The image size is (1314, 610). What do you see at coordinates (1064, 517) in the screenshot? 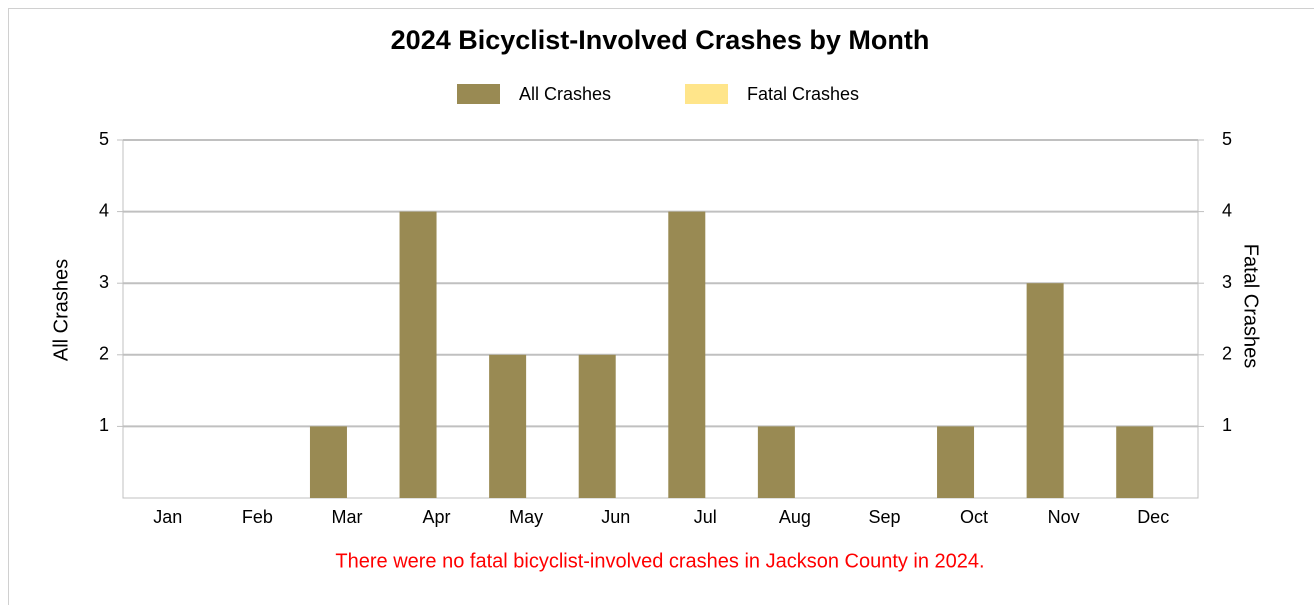
I see `x-tick-label: Nov` at bounding box center [1064, 517].